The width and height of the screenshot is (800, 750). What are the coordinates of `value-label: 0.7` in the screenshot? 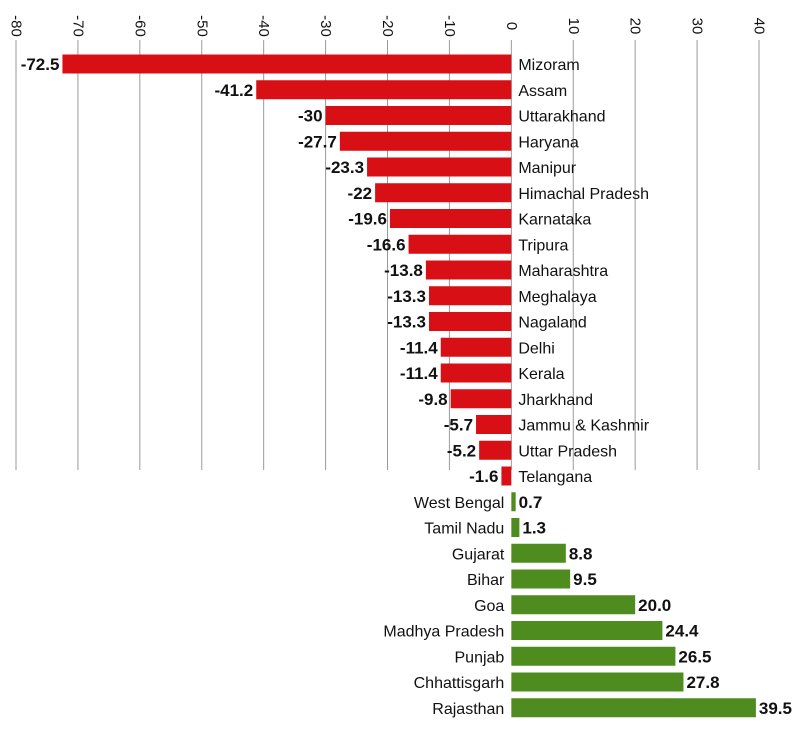 It's located at (531, 502).